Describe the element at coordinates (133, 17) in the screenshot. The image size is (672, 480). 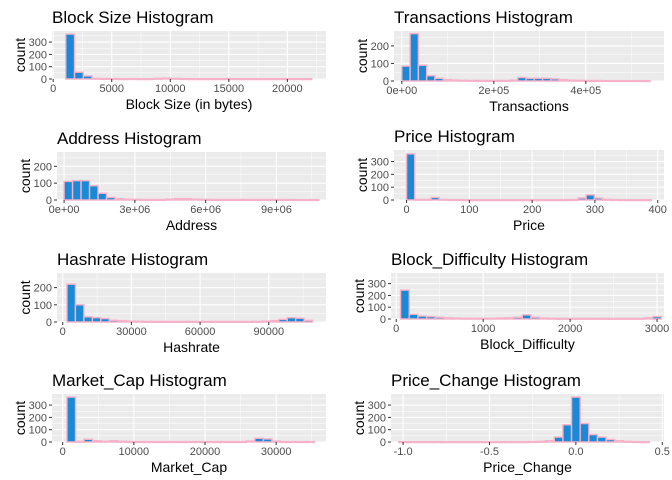
I see `block-size-histogram-title: Block Size Histogram` at that location.